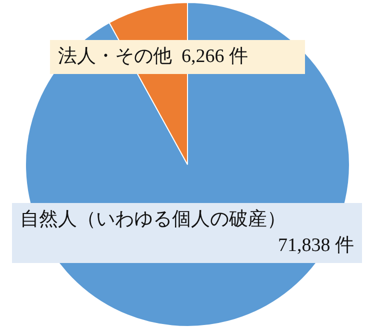 This screenshot has width=375, height=329. Describe the element at coordinates (177, 57) in the screenshot. I see `slice-label: 法人・その他 6,266 件` at that location.